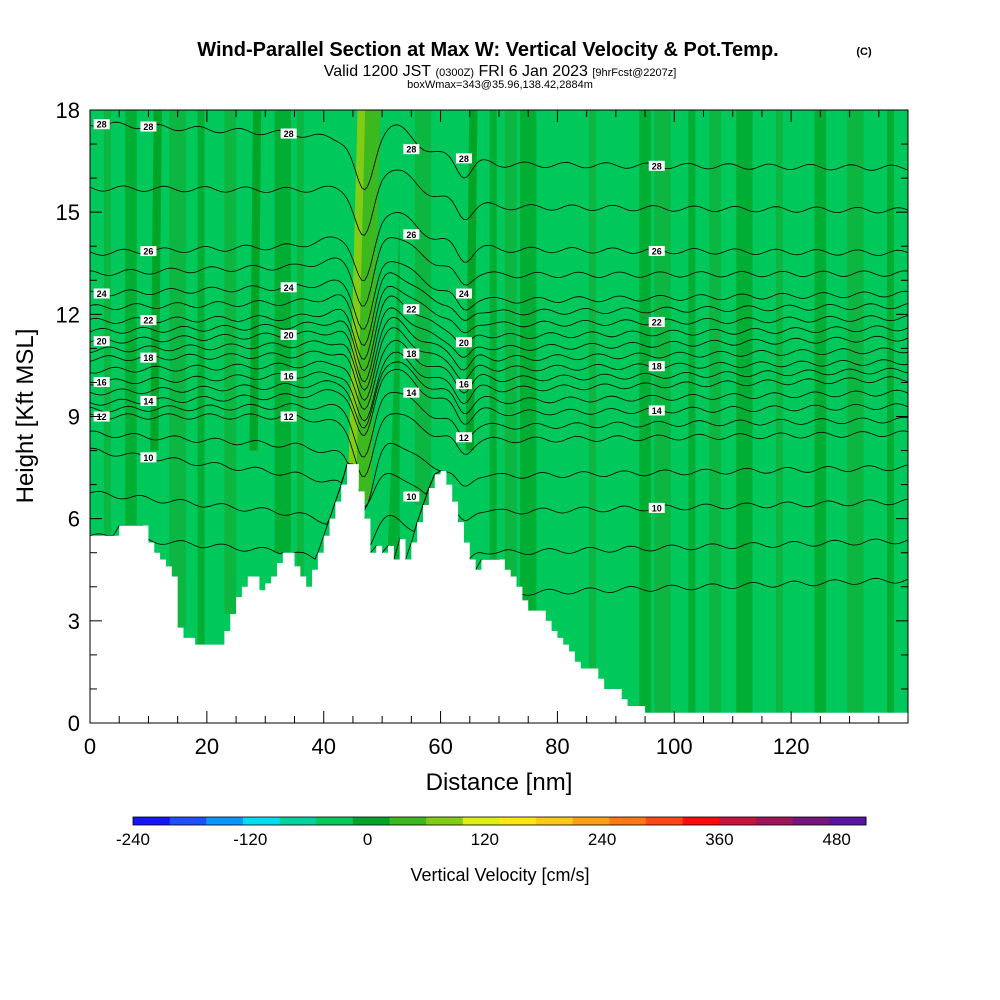  I want to click on y-axis-label: Height [Kft MSL], so click(25, 416).